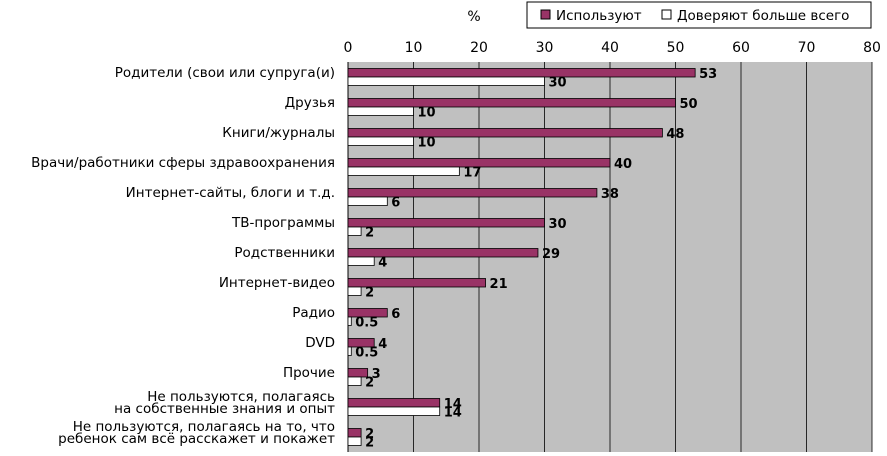 The image size is (887, 456). I want to click on data-label: 50, so click(689, 104).